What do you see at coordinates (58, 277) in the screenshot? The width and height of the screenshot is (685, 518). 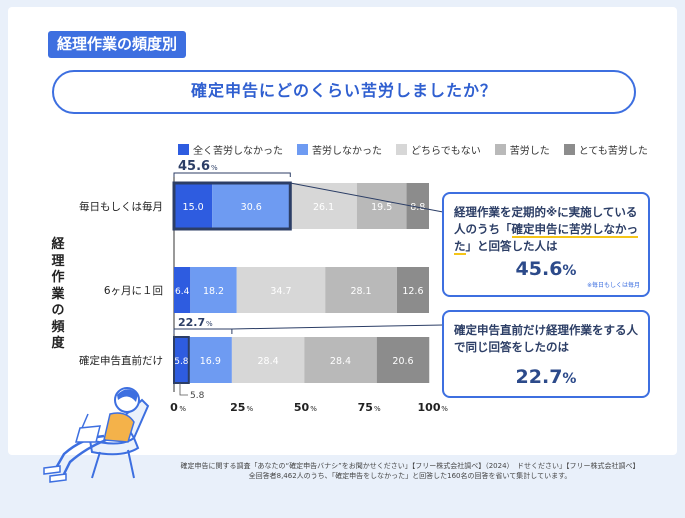 I see `y-axis-label-char: 作` at bounding box center [58, 277].